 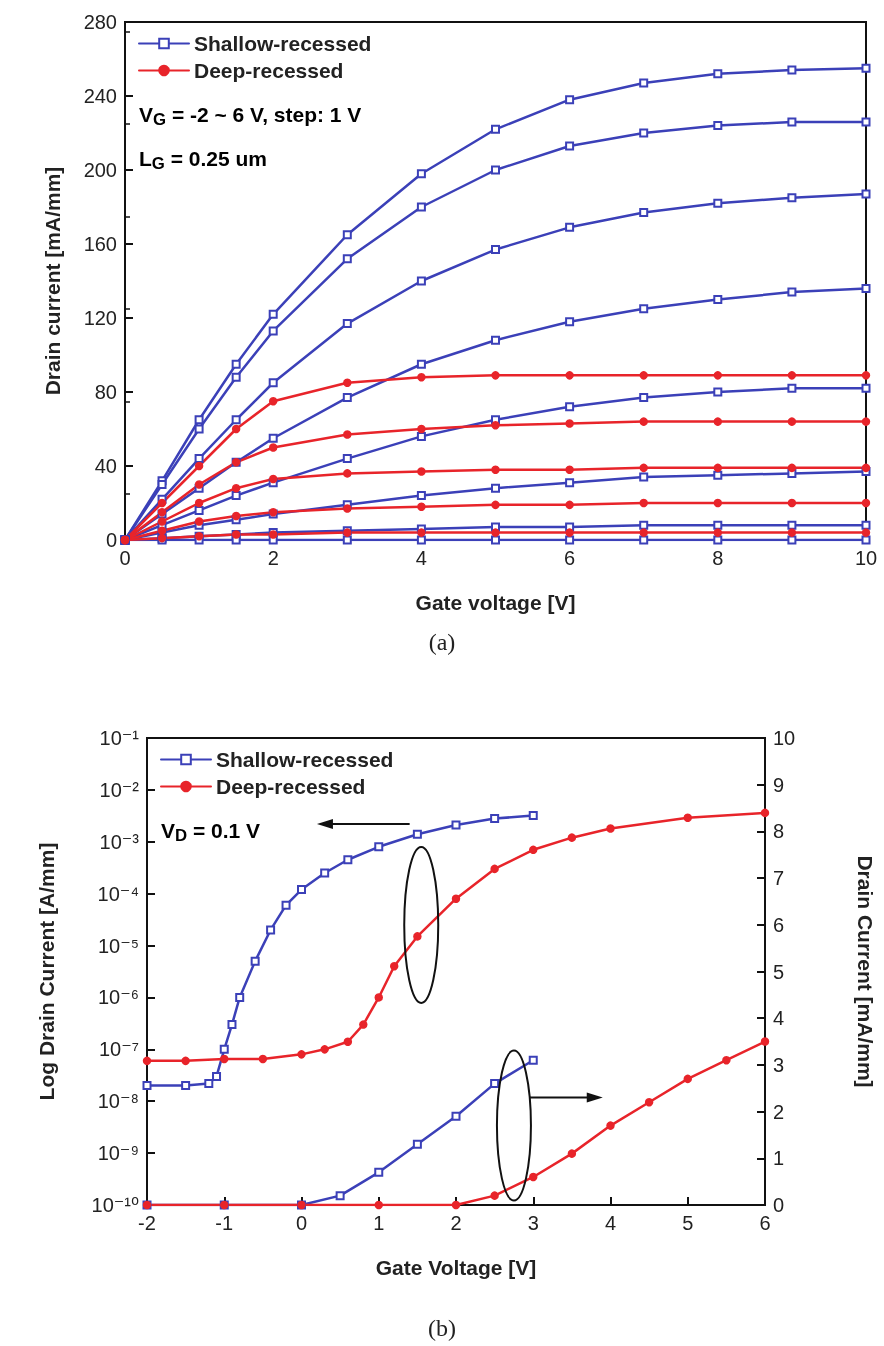 What do you see at coordinates (379, 1223) in the screenshot?
I see `x-tick-label: 1` at bounding box center [379, 1223].